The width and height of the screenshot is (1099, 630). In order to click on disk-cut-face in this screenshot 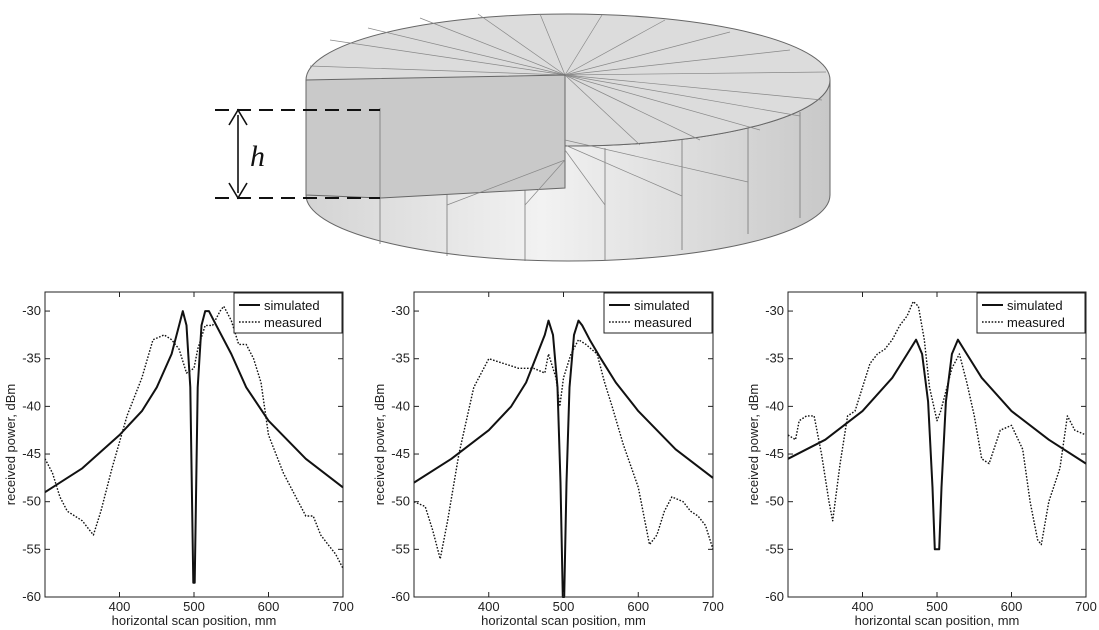, I will do `click(435, 136)`.